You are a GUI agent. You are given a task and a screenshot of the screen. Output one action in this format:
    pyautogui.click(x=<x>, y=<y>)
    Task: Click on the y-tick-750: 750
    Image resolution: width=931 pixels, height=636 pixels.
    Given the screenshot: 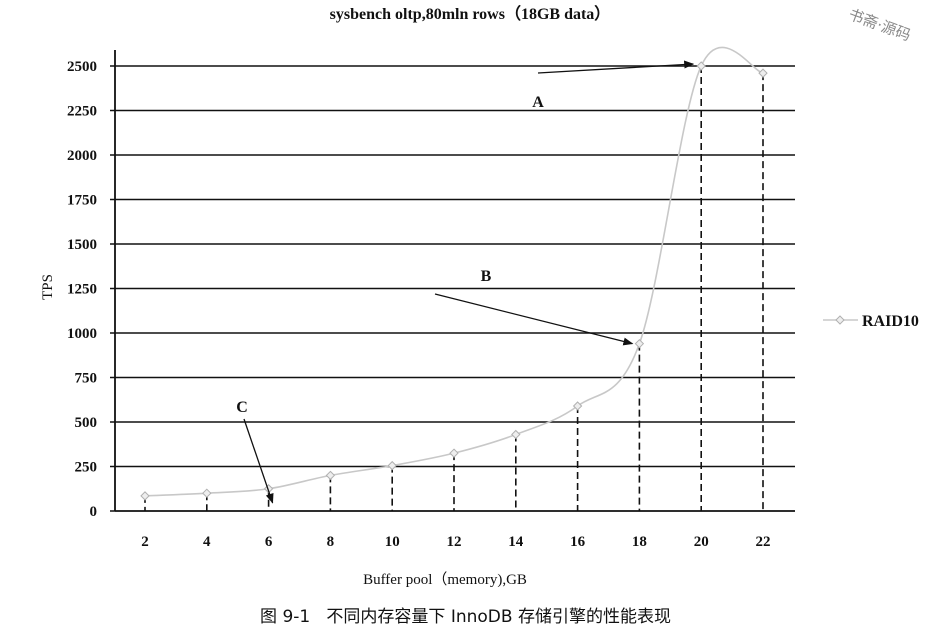 What is the action you would take?
    pyautogui.click(x=86, y=379)
    